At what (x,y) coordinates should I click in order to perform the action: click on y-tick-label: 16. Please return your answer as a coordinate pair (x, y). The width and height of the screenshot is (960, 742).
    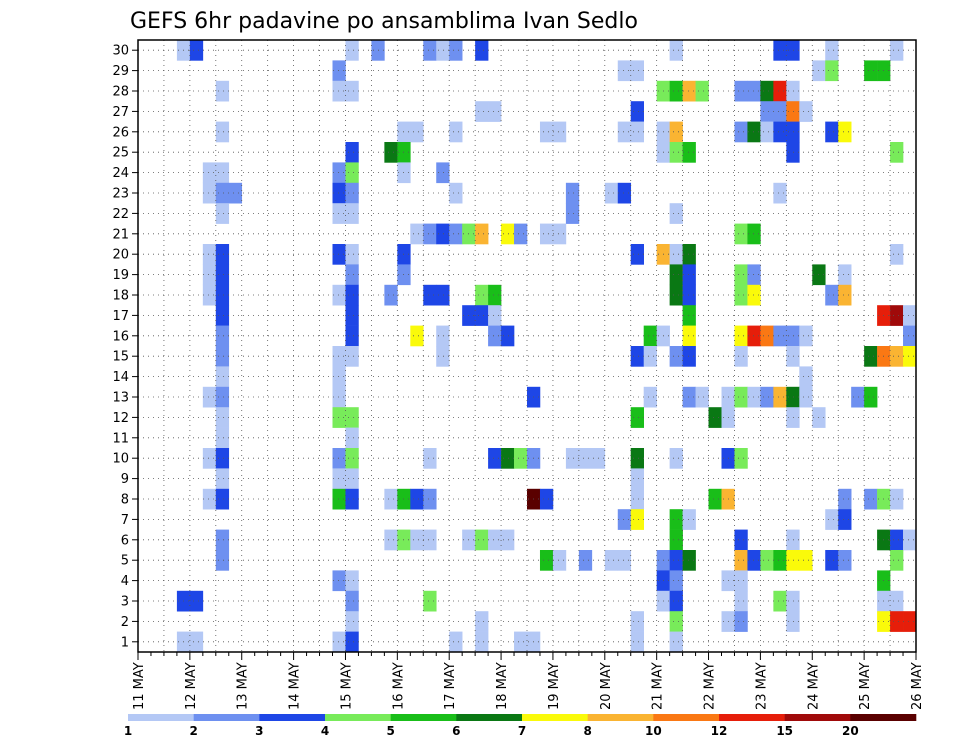
    Looking at the image, I should click on (120, 336).